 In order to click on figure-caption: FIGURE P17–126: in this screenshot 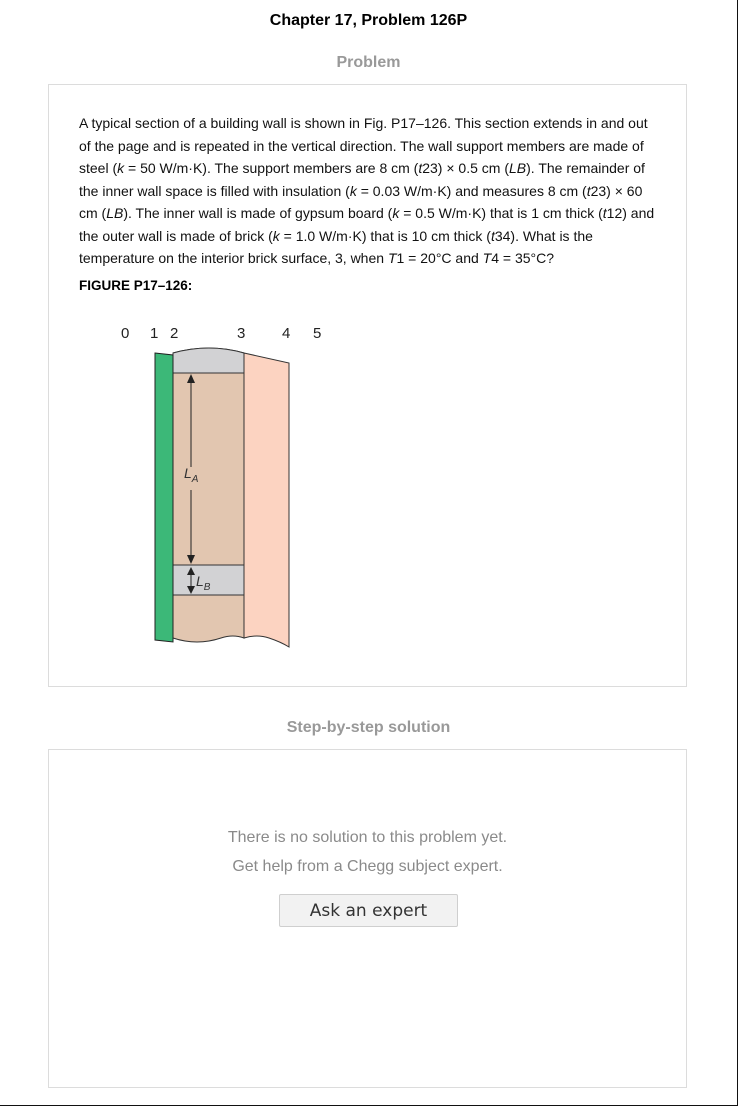, I will do `click(136, 285)`.